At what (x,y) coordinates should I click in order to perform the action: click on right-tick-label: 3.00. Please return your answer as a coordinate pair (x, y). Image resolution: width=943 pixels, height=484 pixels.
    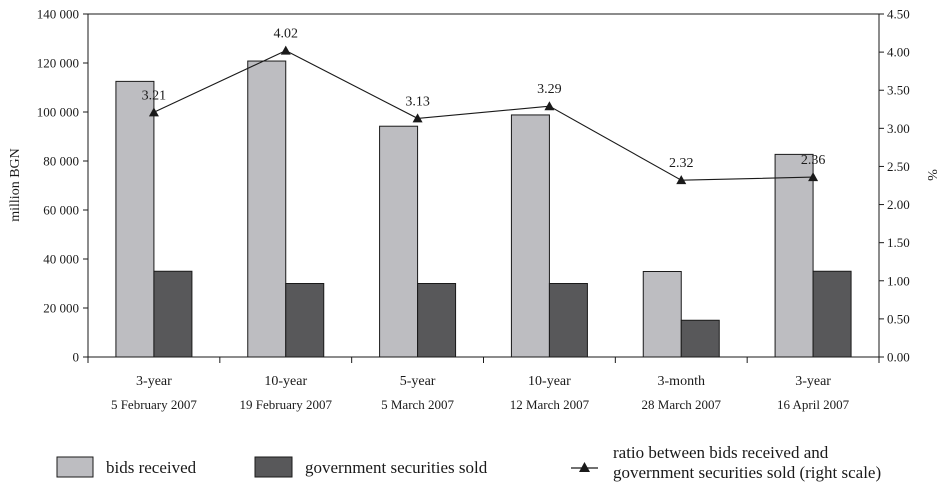
    Looking at the image, I should click on (898, 128).